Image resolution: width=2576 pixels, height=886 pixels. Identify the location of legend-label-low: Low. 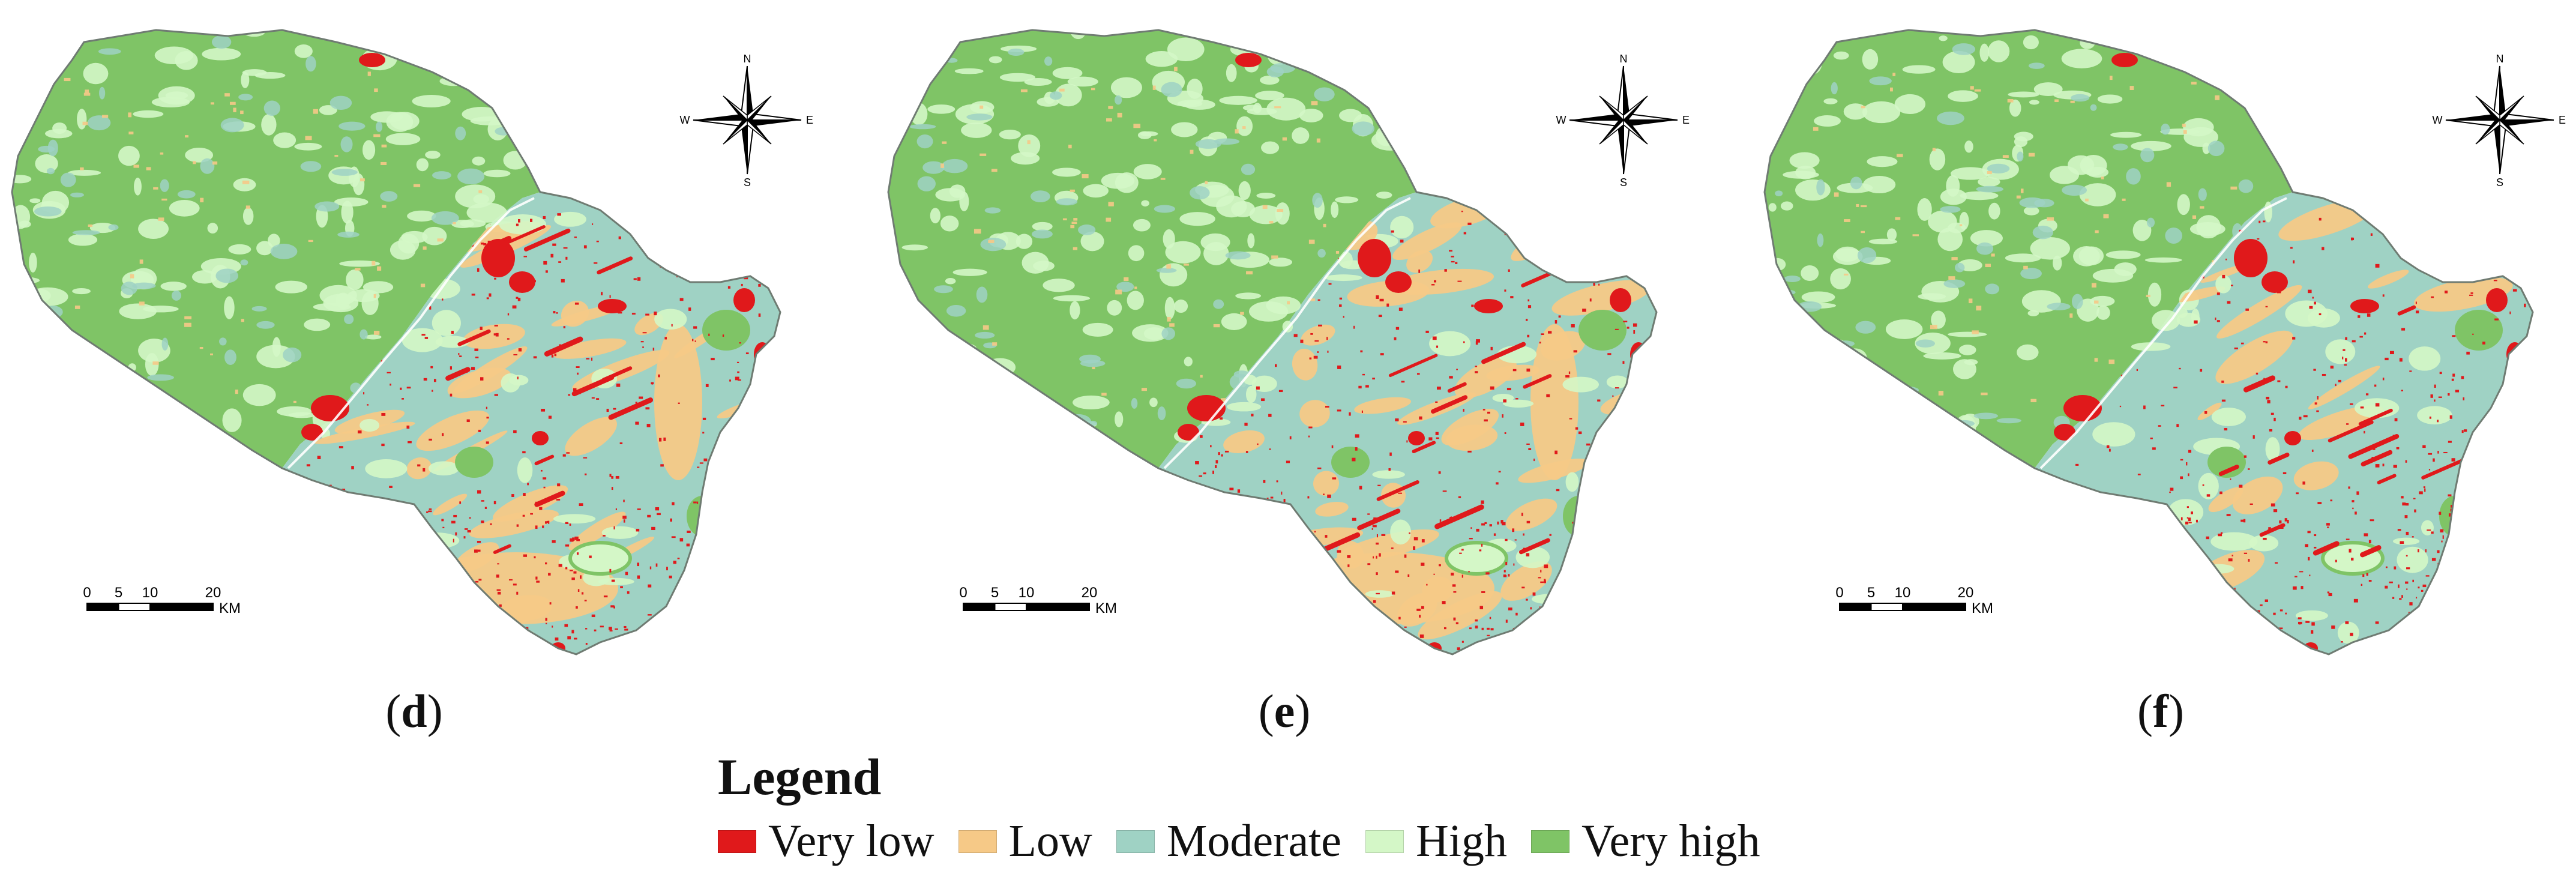
(1050, 841).